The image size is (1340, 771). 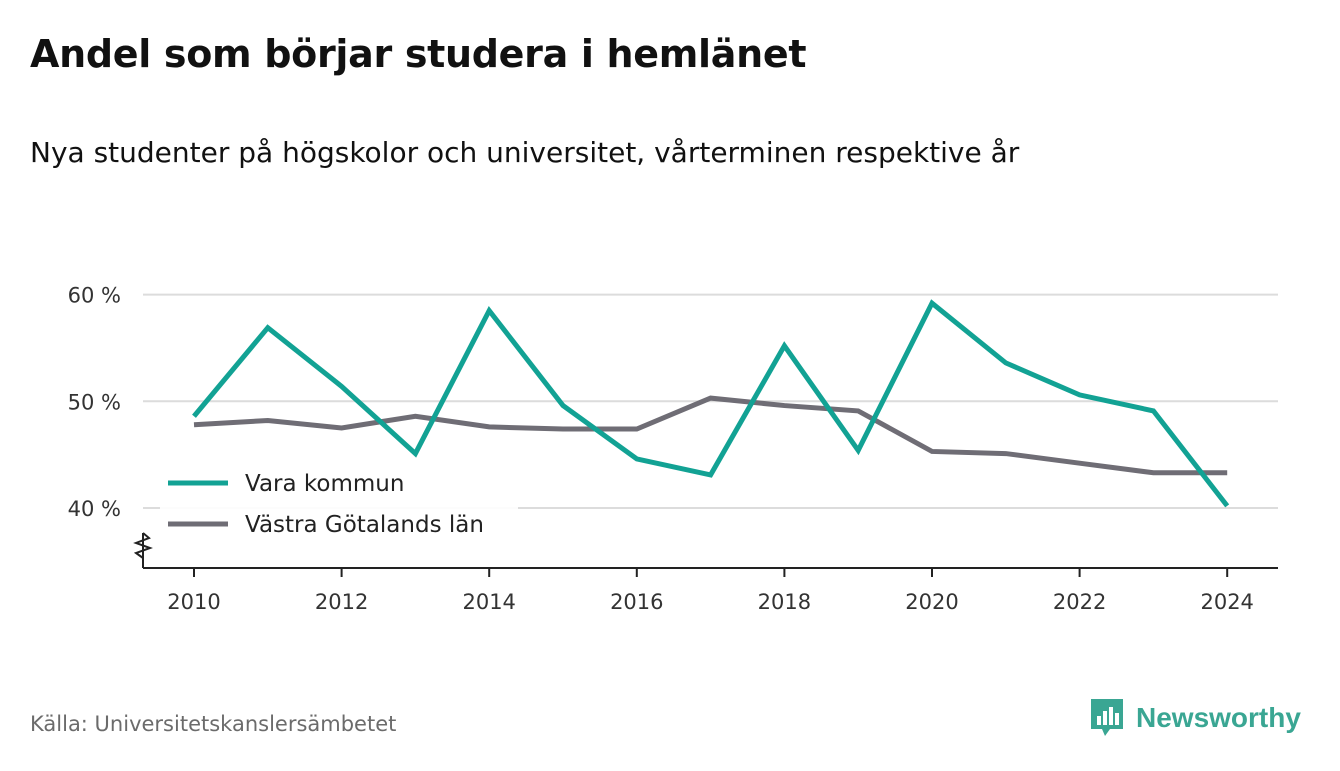 What do you see at coordinates (94, 296) in the screenshot?
I see `y-tick-label: 60 %` at bounding box center [94, 296].